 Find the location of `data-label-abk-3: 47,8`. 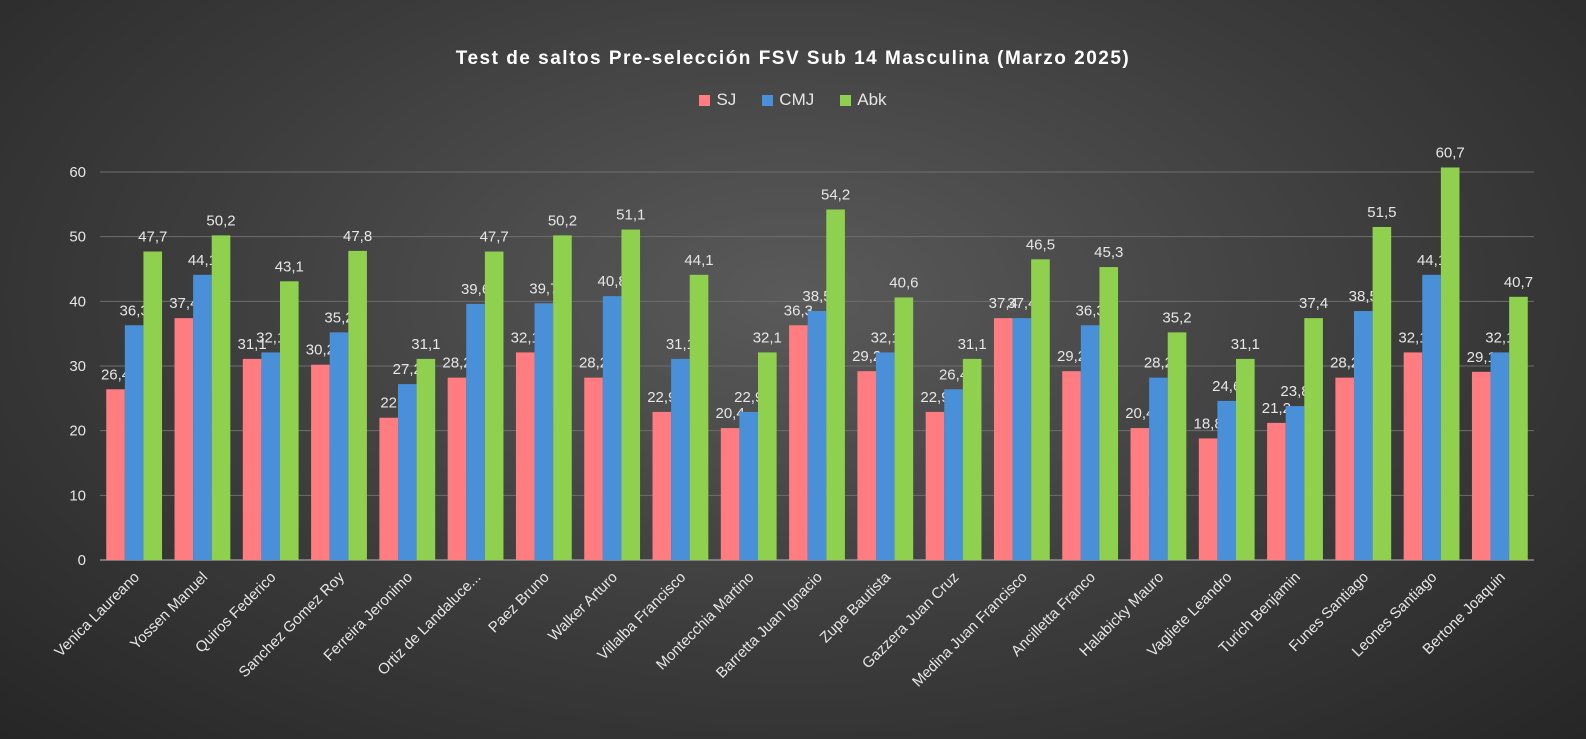

data-label-abk-3: 47,8 is located at coordinates (357, 236).